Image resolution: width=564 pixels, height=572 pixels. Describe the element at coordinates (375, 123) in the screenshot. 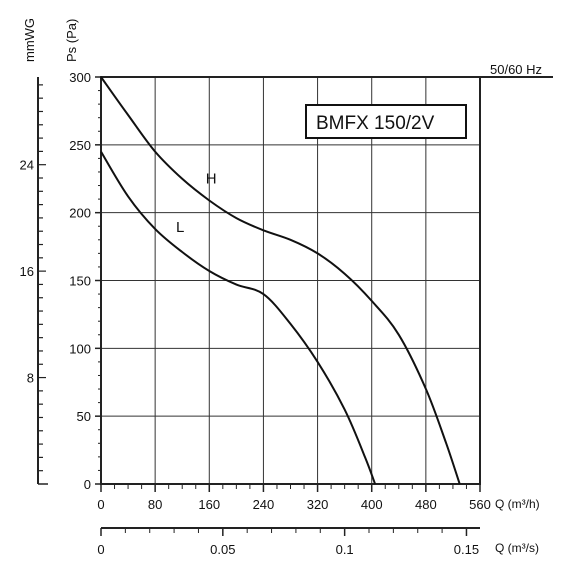

I see `model-label: BMFX 150/2V` at that location.